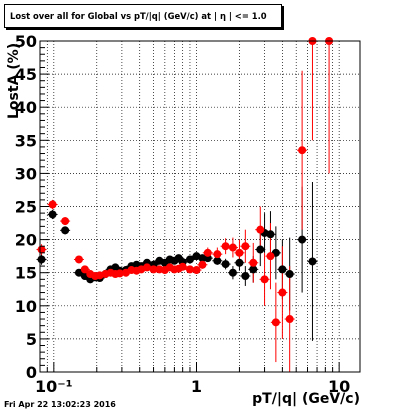 The image size is (400, 414). I want to click on y-tick-label: 45, so click(26, 74).